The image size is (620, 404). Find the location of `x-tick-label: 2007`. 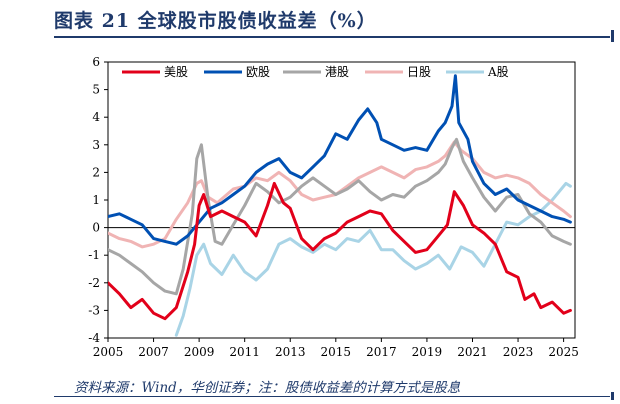

x-tick-label: 2007 is located at coordinates (153, 352).